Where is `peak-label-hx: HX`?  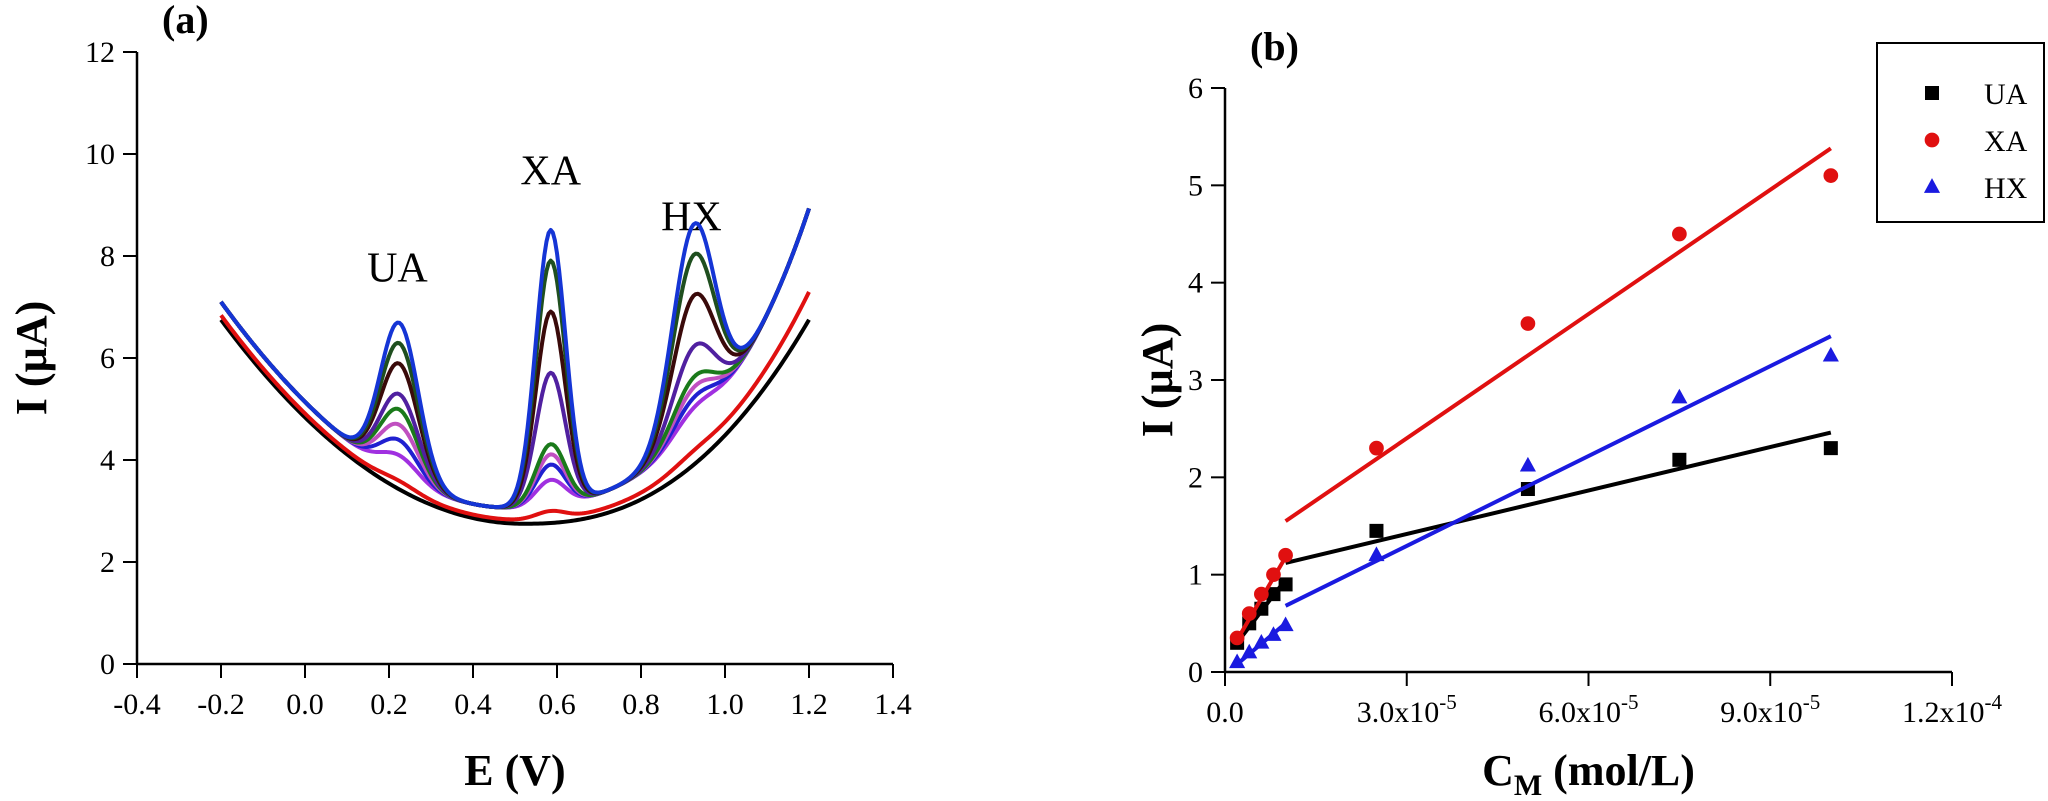 peak-label-hx: HX is located at coordinates (691, 218).